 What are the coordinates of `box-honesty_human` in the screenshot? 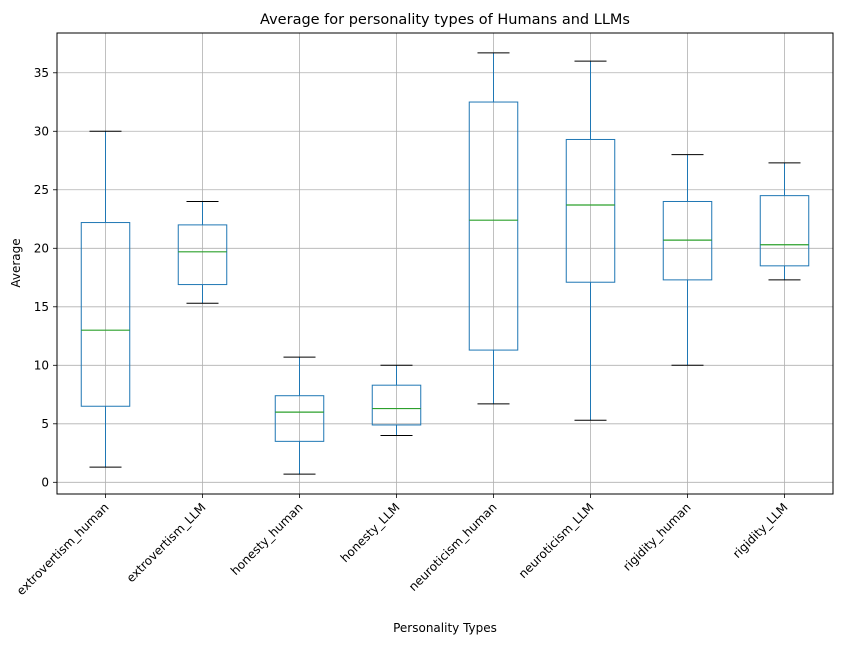 It's located at (299, 415).